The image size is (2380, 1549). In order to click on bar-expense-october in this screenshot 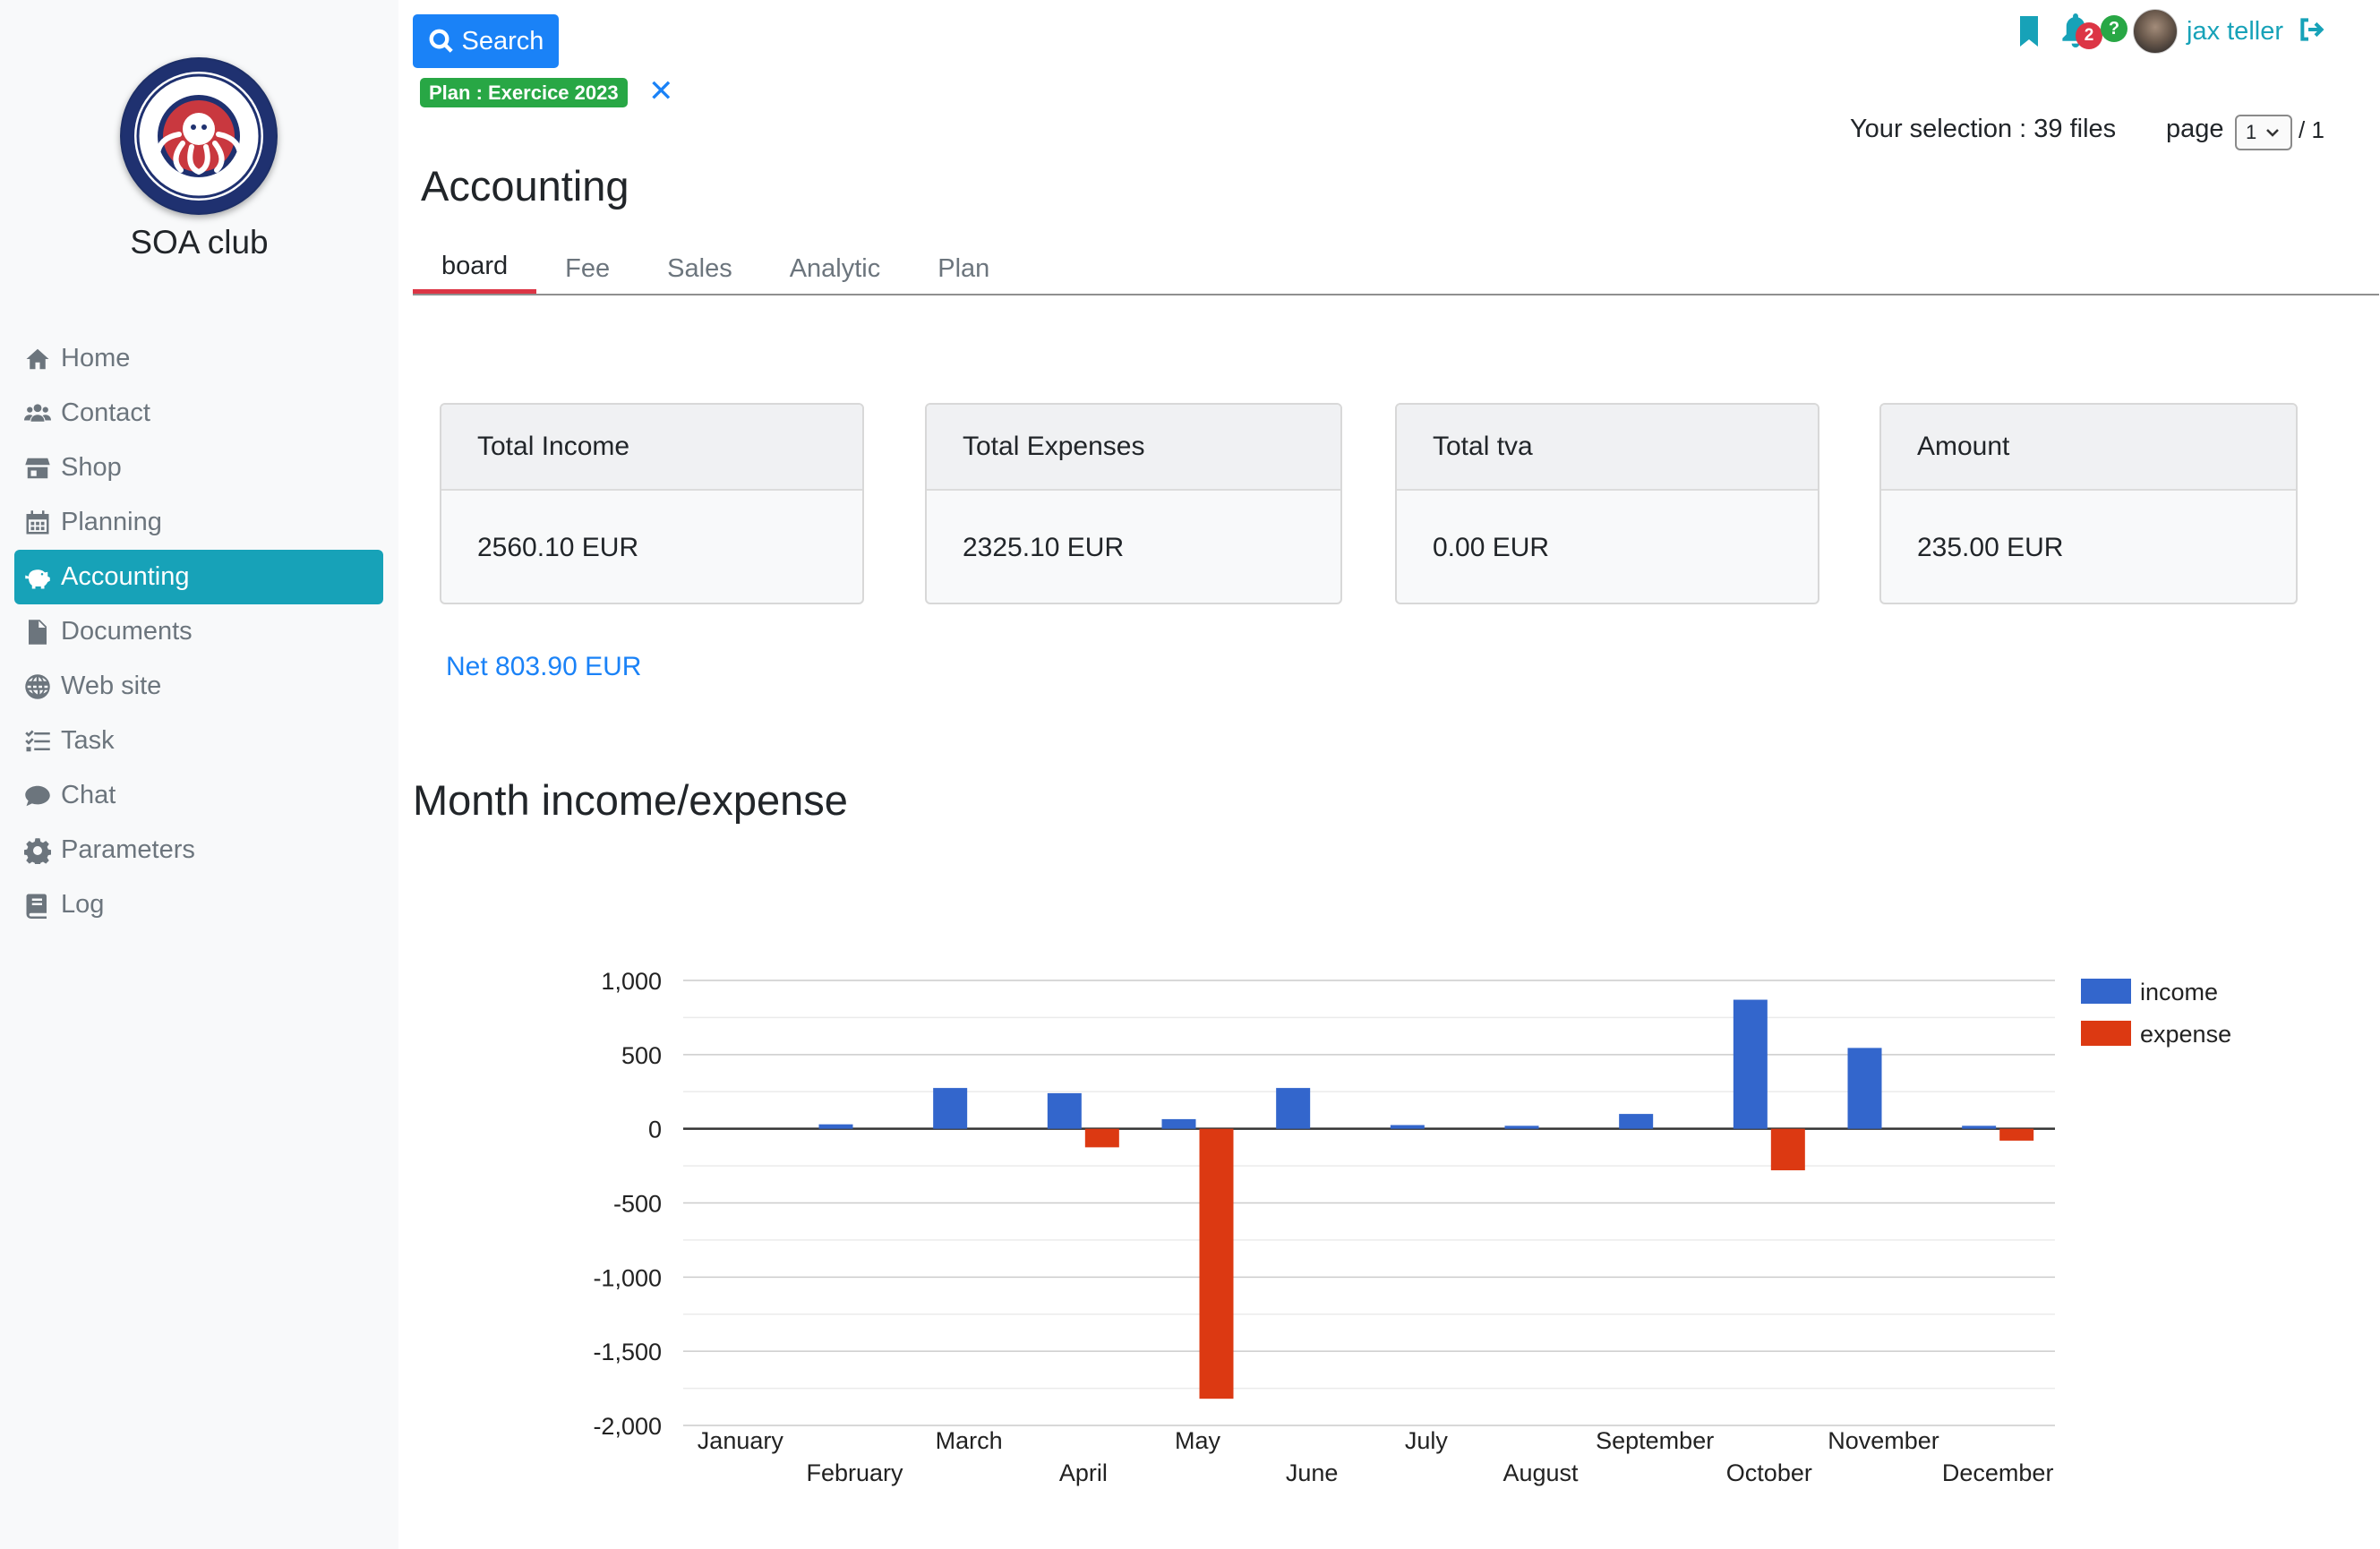, I will do `click(1788, 1150)`.